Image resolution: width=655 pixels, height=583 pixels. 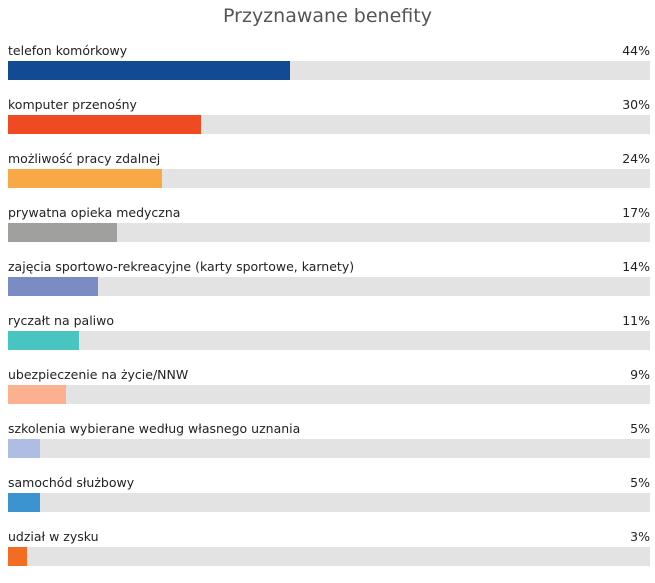 I want to click on bar-row: telefon komórkowy 44%, so click(x=329, y=70).